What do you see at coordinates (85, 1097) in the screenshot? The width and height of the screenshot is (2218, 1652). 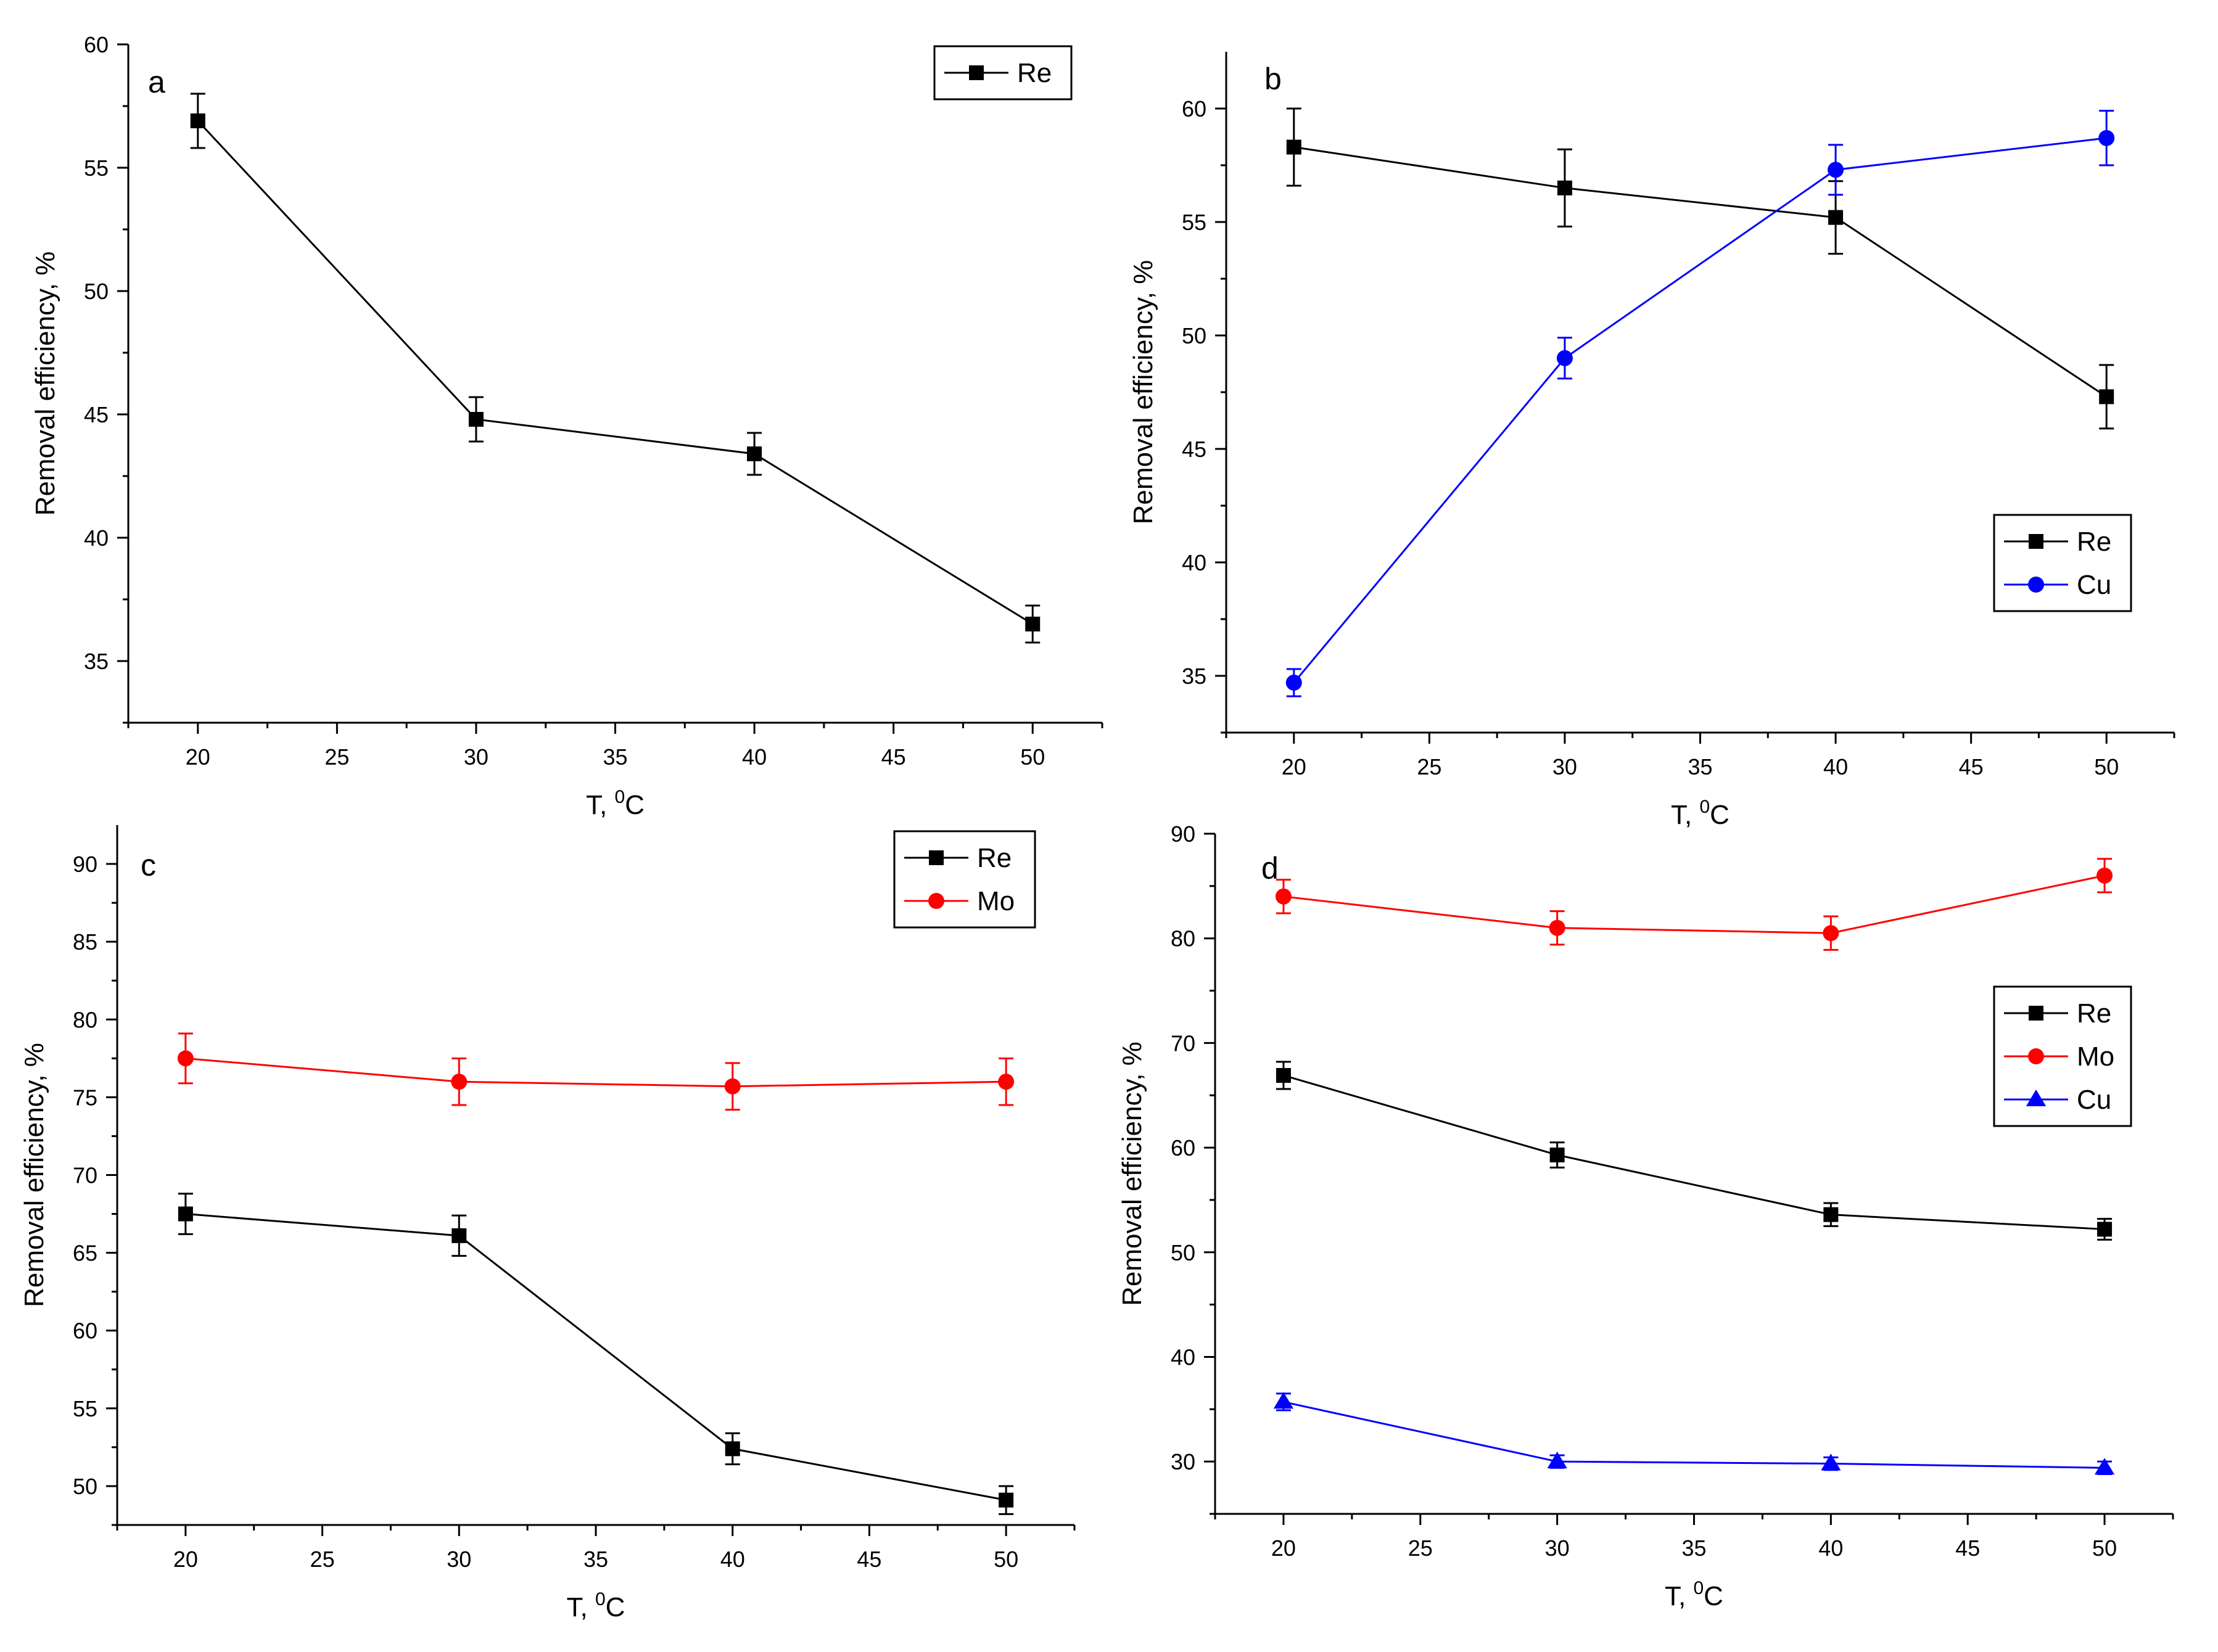 I see `y-tick-label: 75` at bounding box center [85, 1097].